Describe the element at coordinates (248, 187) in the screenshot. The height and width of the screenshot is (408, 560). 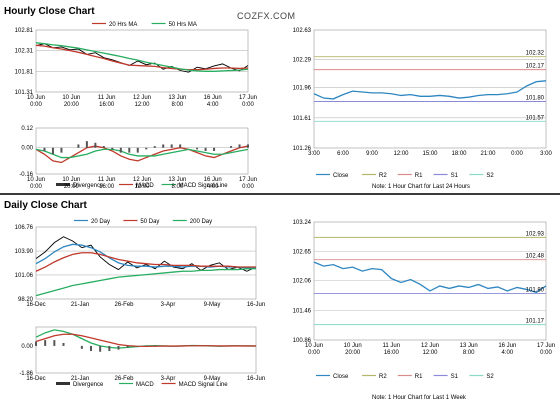
I see `hourly_macd-x-tick-line: 0:00` at that location.